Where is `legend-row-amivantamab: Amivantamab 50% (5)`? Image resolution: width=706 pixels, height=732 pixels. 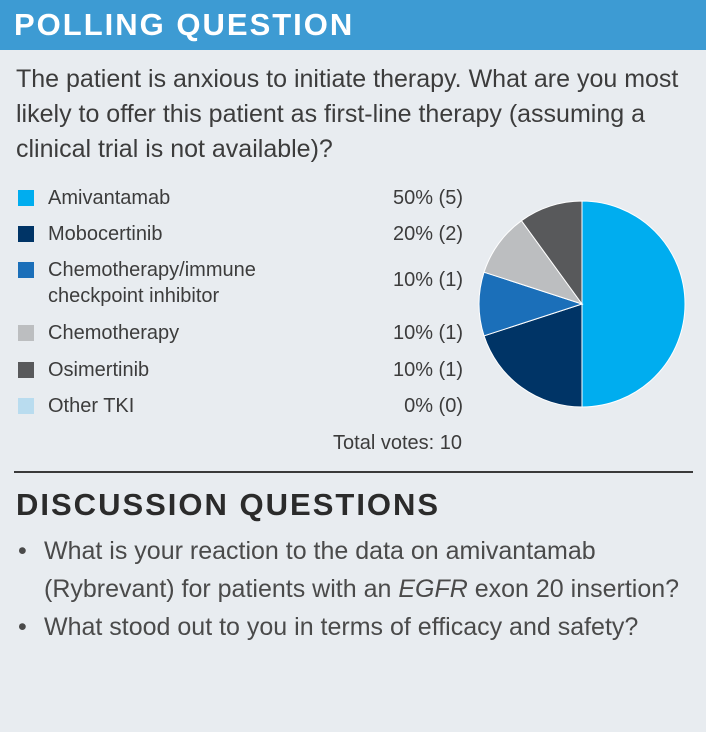 legend-row-amivantamab: Amivantamab 50% (5) is located at coordinates (240, 198).